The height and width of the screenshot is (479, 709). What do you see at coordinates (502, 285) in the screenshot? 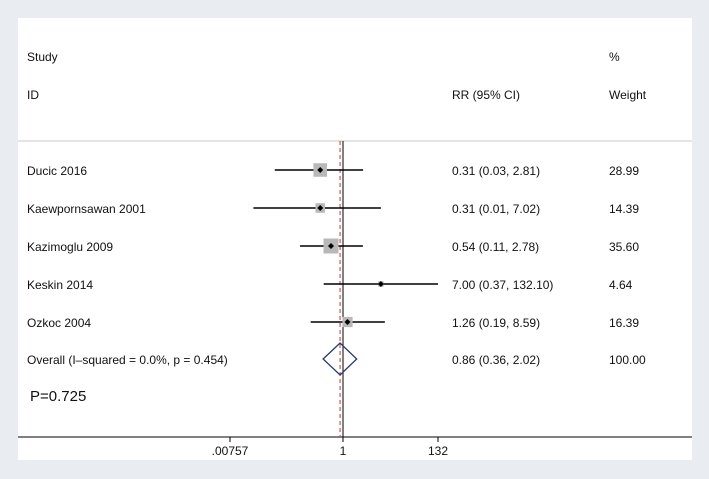
I see `study-ci-text: 7.00 (0.37, 132.10)` at bounding box center [502, 285].